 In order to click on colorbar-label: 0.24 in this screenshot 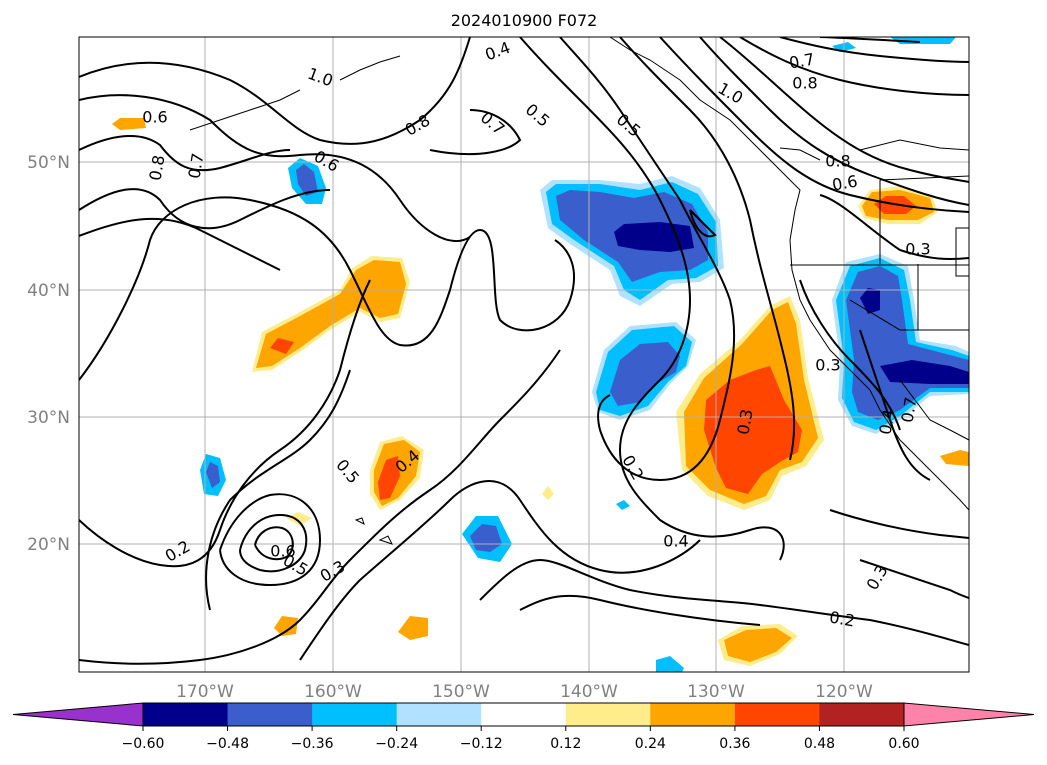, I will do `click(650, 744)`.